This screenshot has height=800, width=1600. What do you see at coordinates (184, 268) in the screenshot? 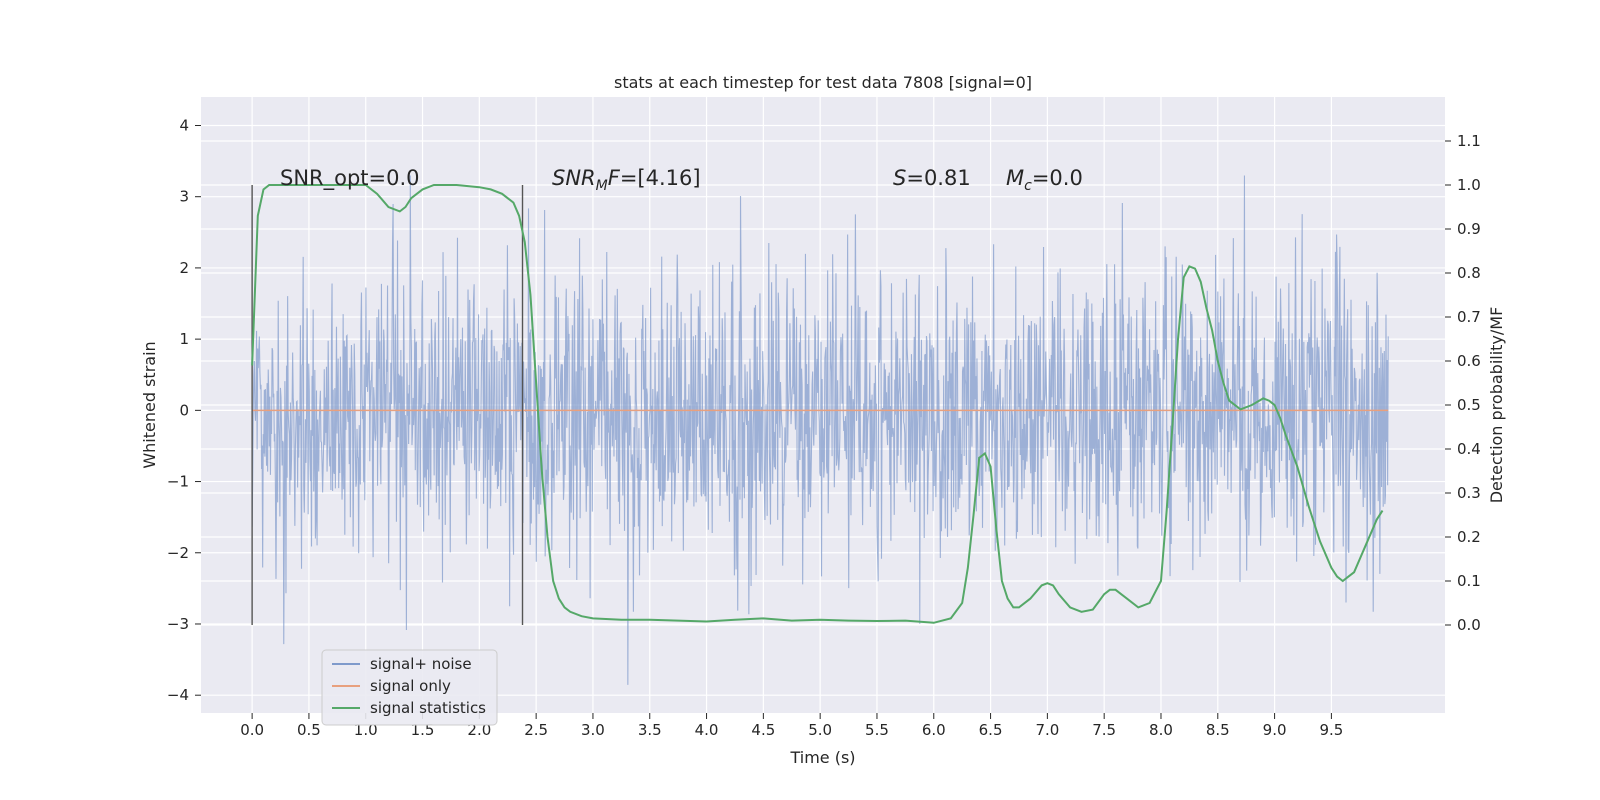
I see `y-tick-label: 2` at bounding box center [184, 268].